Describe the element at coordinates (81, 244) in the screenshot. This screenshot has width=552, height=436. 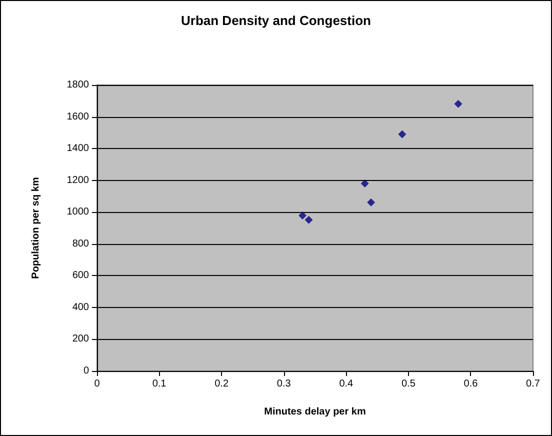
I see `y-tick-label: 800` at that location.